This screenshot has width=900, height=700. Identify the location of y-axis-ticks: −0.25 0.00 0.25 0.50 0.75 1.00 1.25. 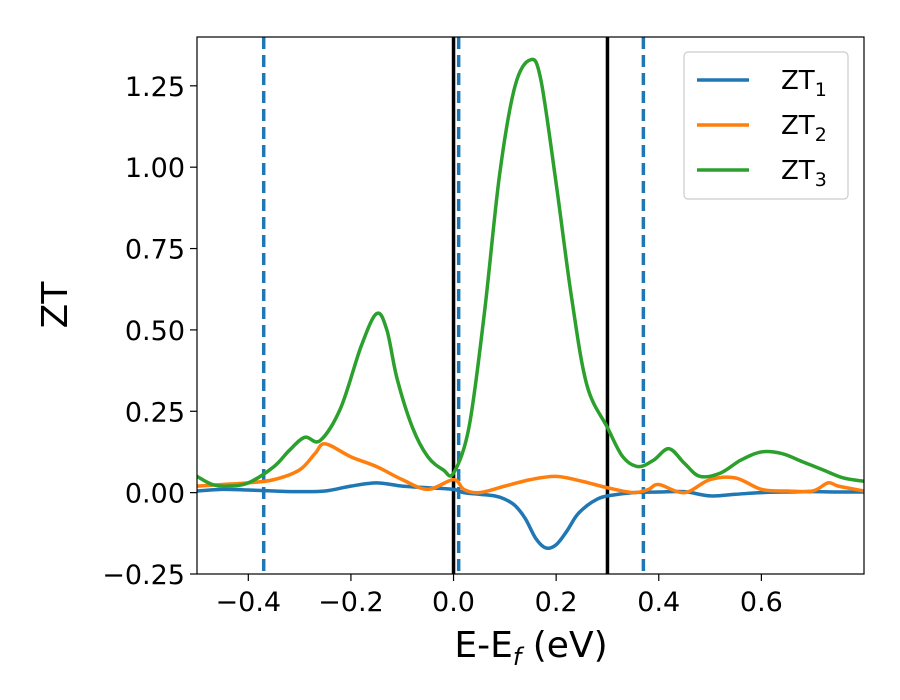
(149, 331).